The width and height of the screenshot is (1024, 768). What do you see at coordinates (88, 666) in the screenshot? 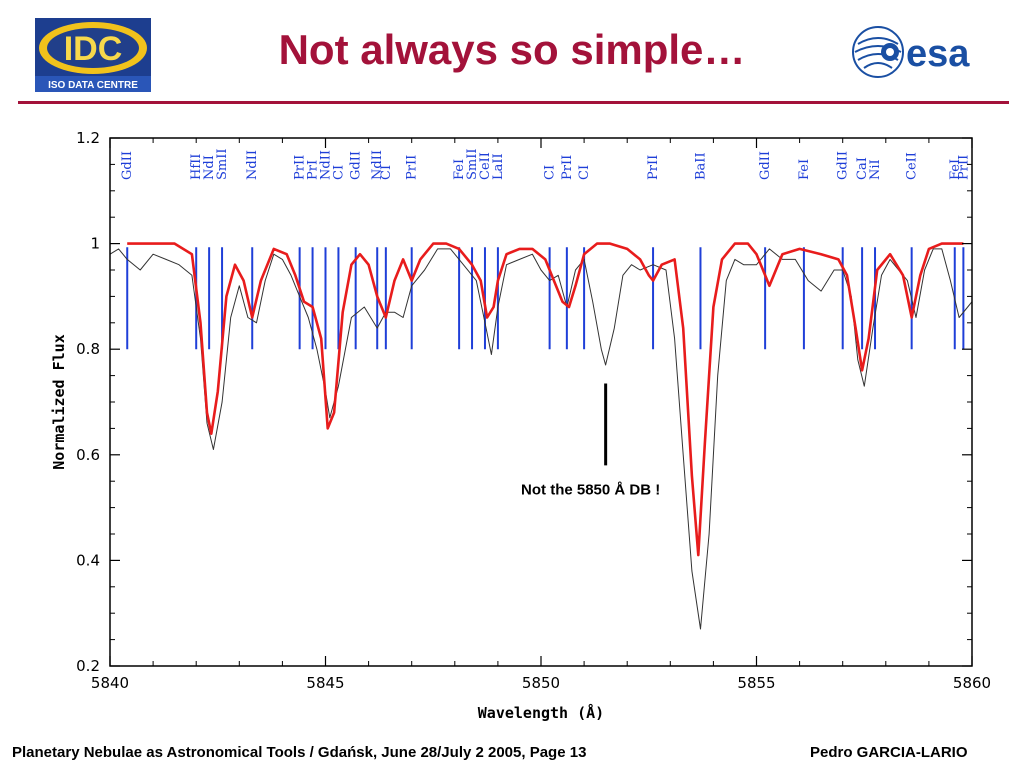
I see `y-tick-label: 0.2` at bounding box center [88, 666].